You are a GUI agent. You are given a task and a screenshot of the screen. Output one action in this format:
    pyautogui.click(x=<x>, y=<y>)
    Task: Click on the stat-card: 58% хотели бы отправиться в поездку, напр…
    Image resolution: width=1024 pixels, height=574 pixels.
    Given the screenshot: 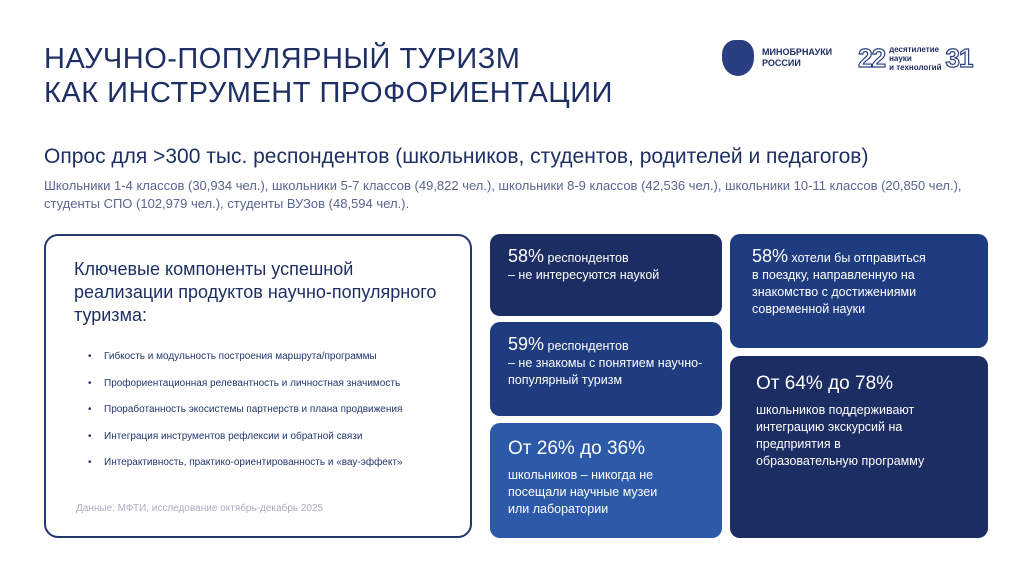 What is the action you would take?
    pyautogui.click(x=859, y=291)
    